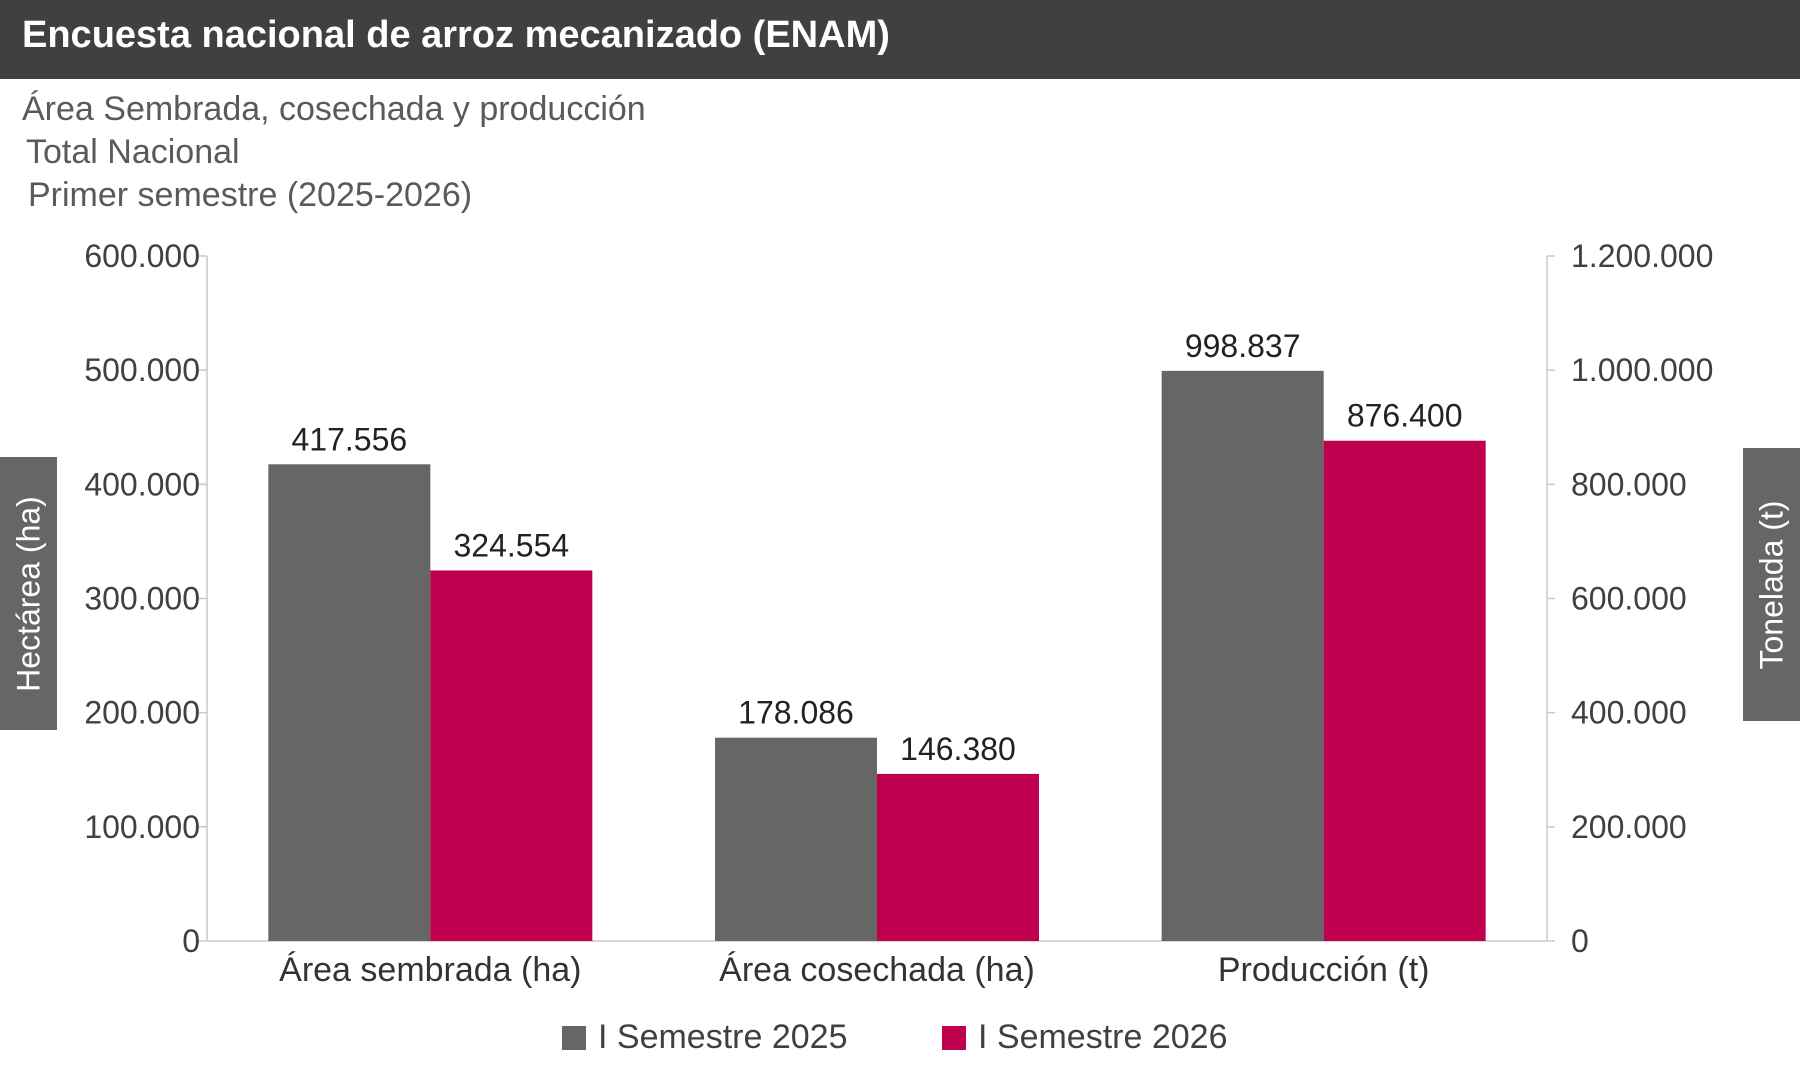 This screenshot has height=1079, width=1800. What do you see at coordinates (954, 1037) in the screenshot?
I see `legend-swatch-2026` at bounding box center [954, 1037].